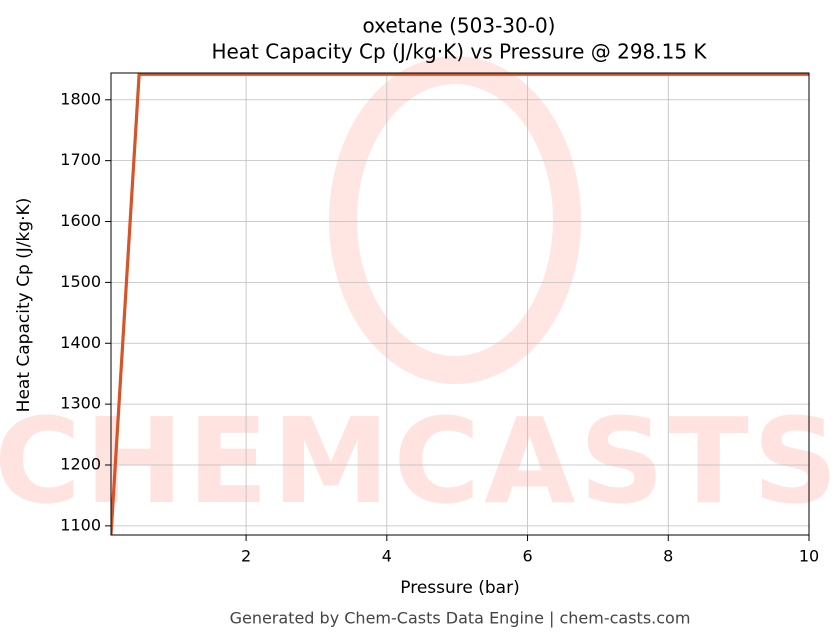  What do you see at coordinates (80, 464) in the screenshot?
I see `y-tick-label: 1200` at bounding box center [80, 464].